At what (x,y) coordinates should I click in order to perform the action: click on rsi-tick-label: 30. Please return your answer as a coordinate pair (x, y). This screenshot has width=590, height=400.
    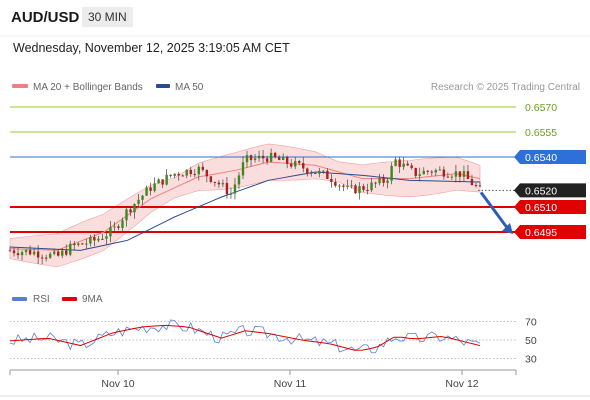
    Looking at the image, I should click on (531, 360).